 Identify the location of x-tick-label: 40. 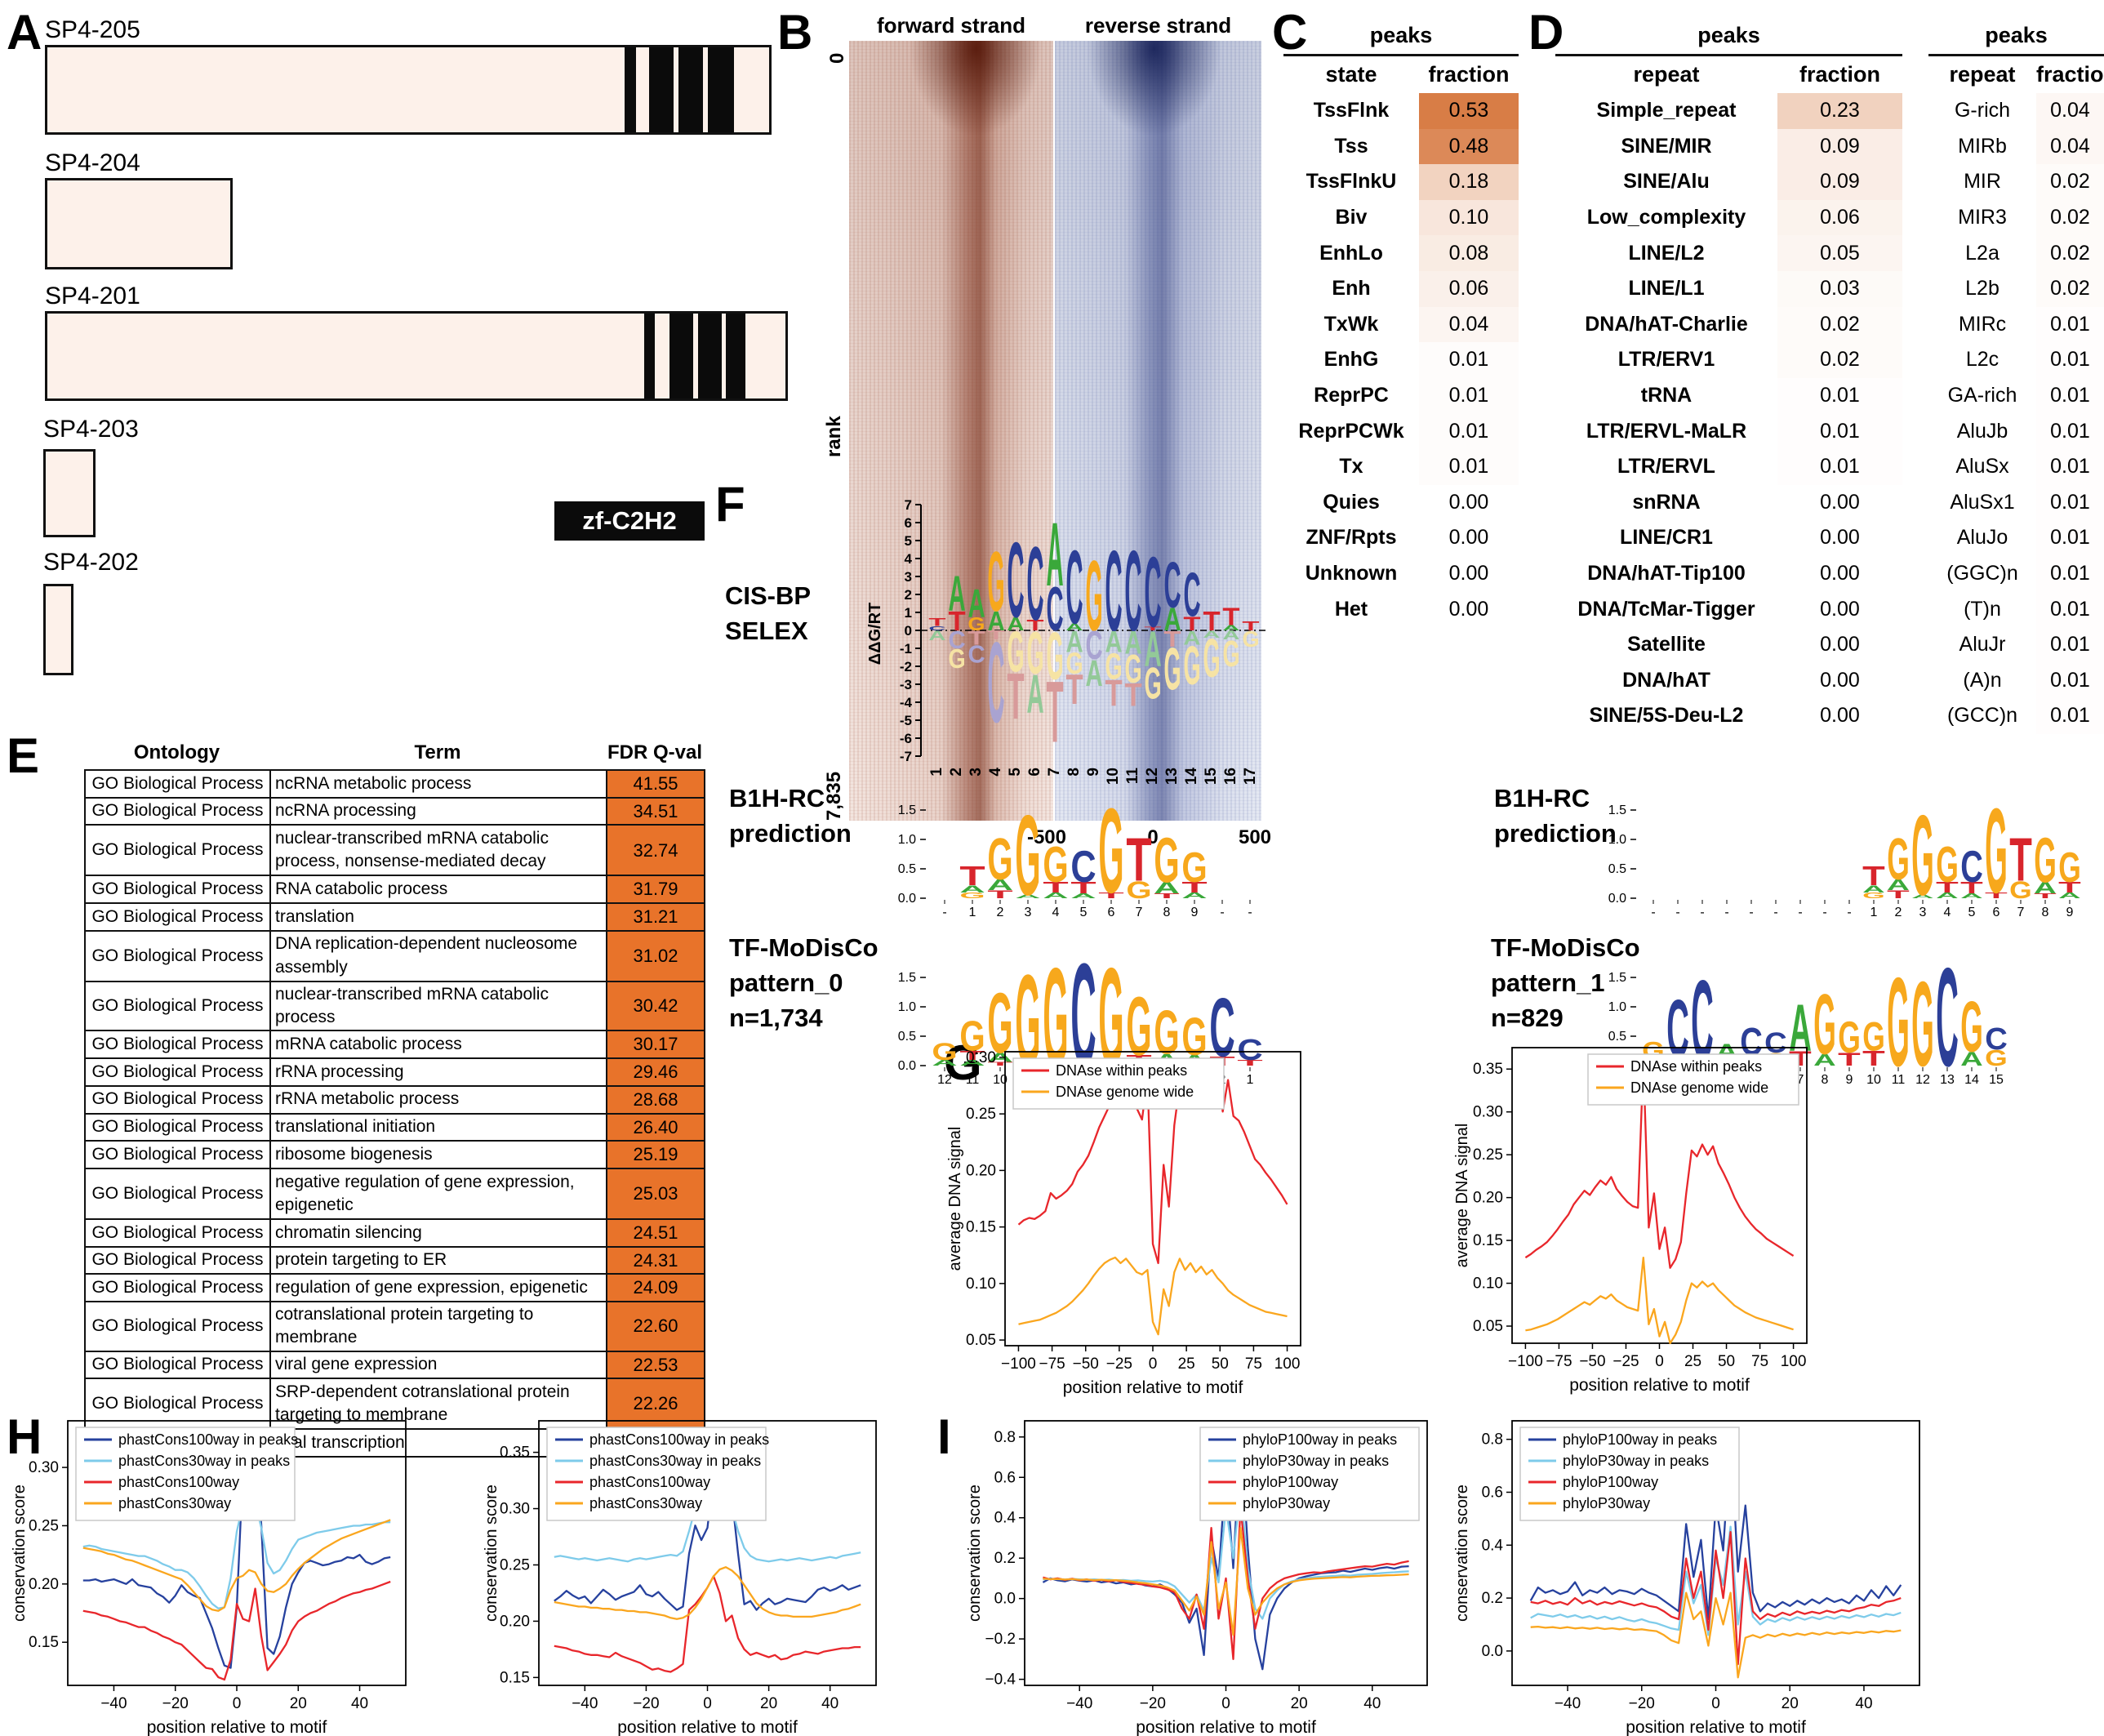
(1864, 1703).